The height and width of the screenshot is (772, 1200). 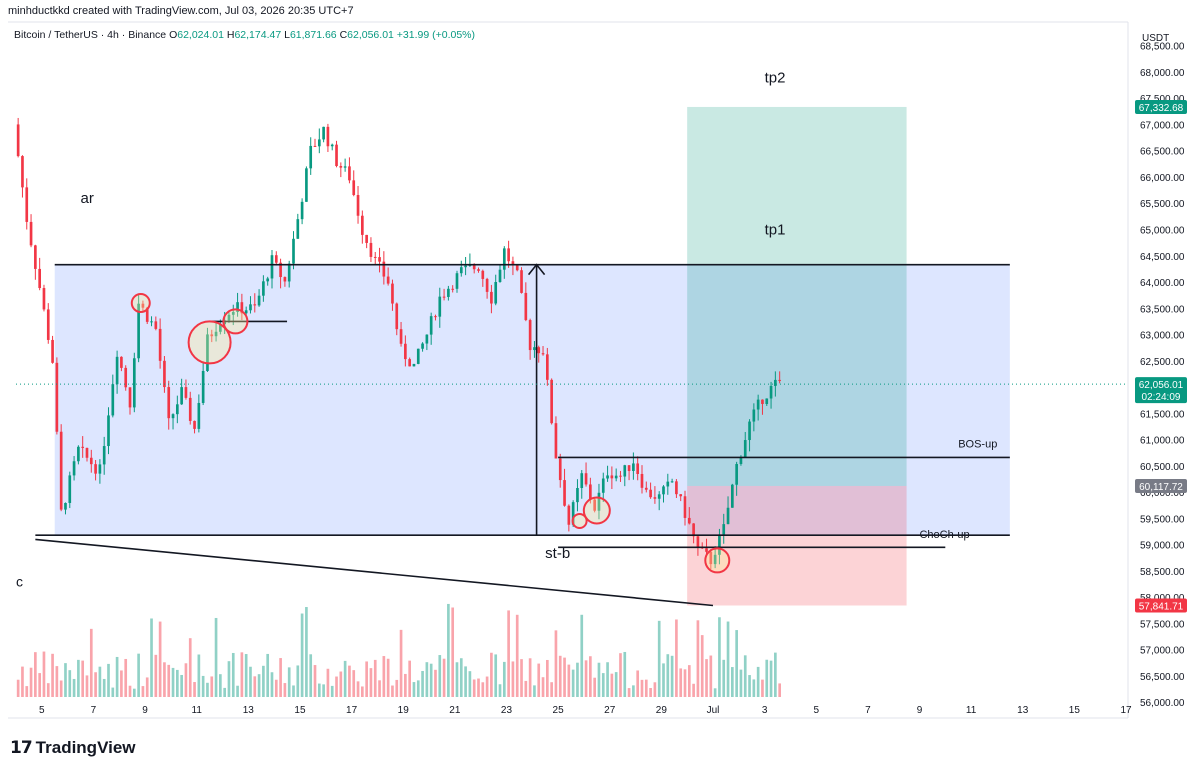 What do you see at coordinates (374, 572) in the screenshot?
I see `descending-trendline` at bounding box center [374, 572].